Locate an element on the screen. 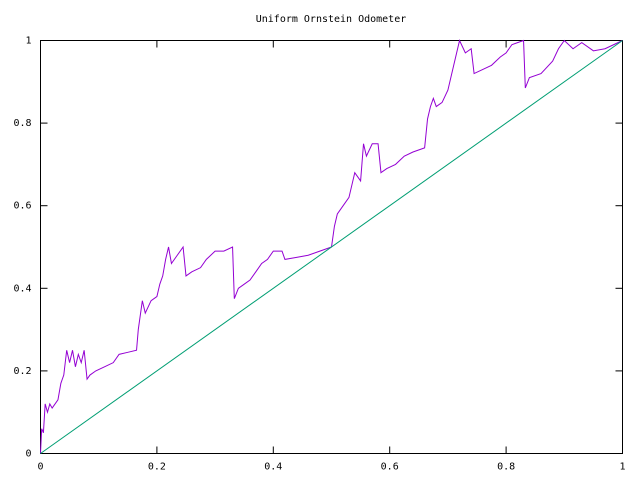 This screenshot has width=640, height=480. x-tick-label: 0 is located at coordinates (40, 467).